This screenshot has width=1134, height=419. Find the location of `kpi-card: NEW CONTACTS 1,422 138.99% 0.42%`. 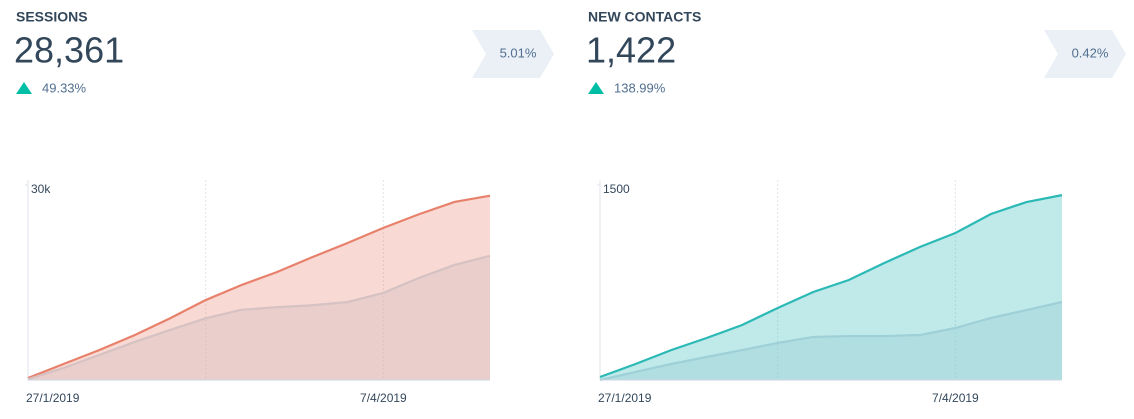

kpi-card: NEW CONTACTS 1,422 138.99% 0.42% is located at coordinates (856, 52).